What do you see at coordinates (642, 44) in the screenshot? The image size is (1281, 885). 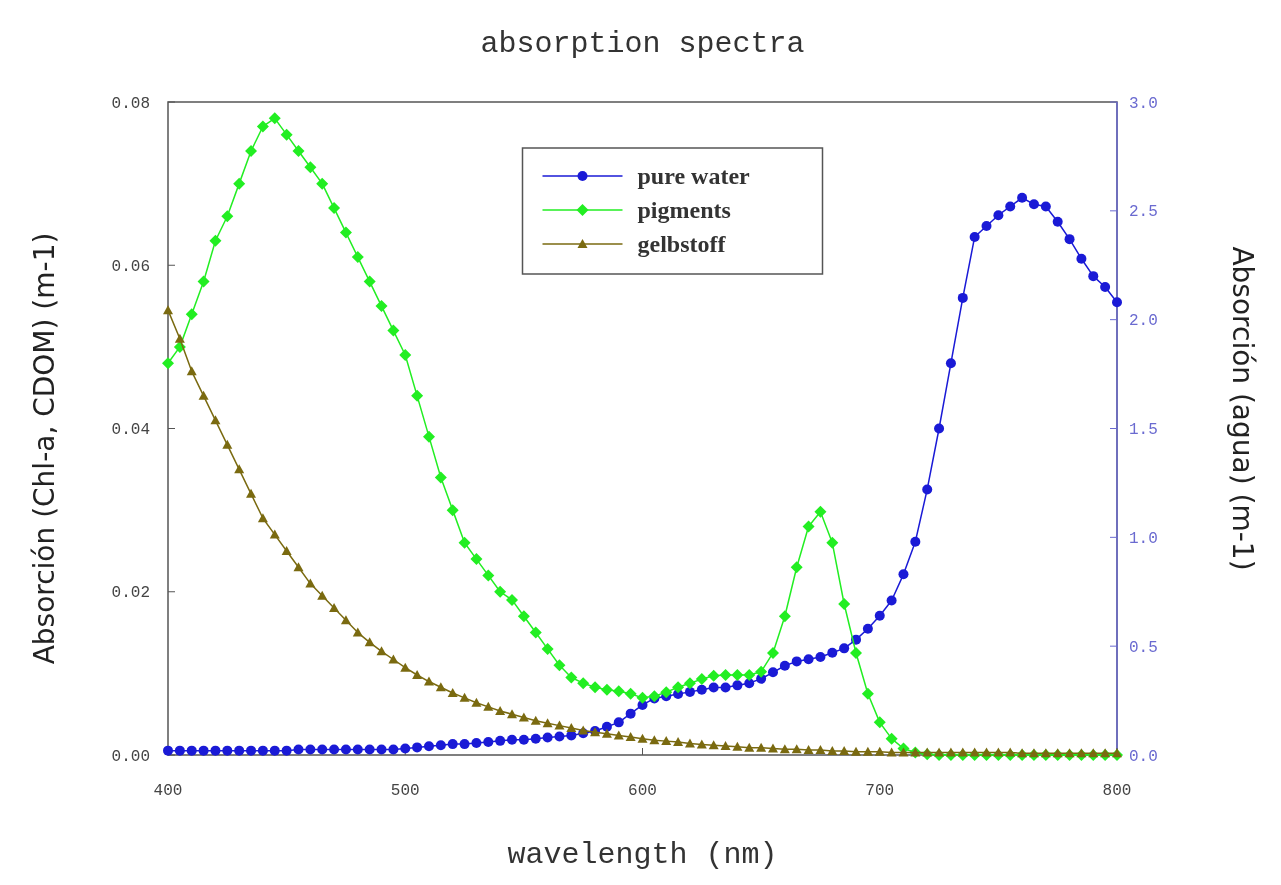 I see `chart-title: absorption spectra` at bounding box center [642, 44].